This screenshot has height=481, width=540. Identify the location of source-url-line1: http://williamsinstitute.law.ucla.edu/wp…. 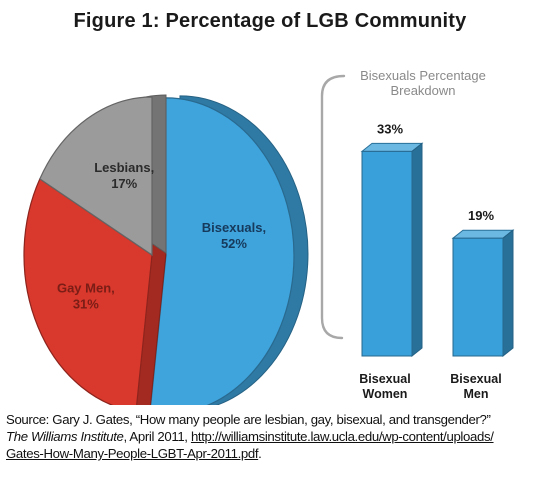
(342, 436).